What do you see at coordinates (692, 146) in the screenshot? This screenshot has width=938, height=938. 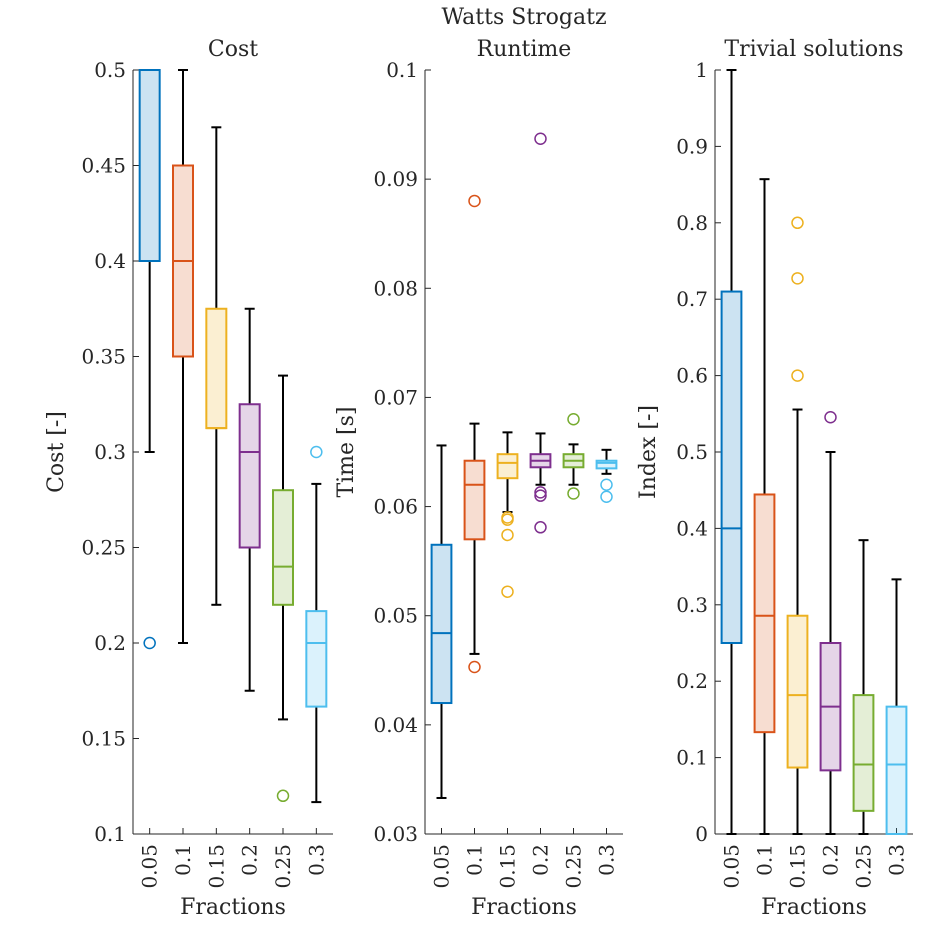 I see `y-tick-label: 0.9` at bounding box center [692, 146].